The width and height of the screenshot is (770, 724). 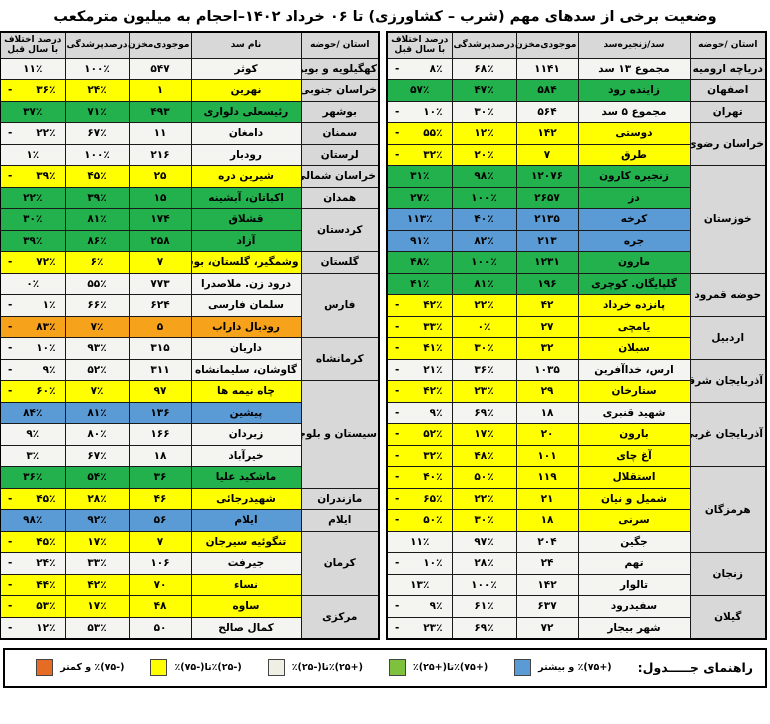 I want to click on table-row: آغ چای ۱۰۱ ۴۸٪ - ۳۲٪, so click(x=576, y=455).